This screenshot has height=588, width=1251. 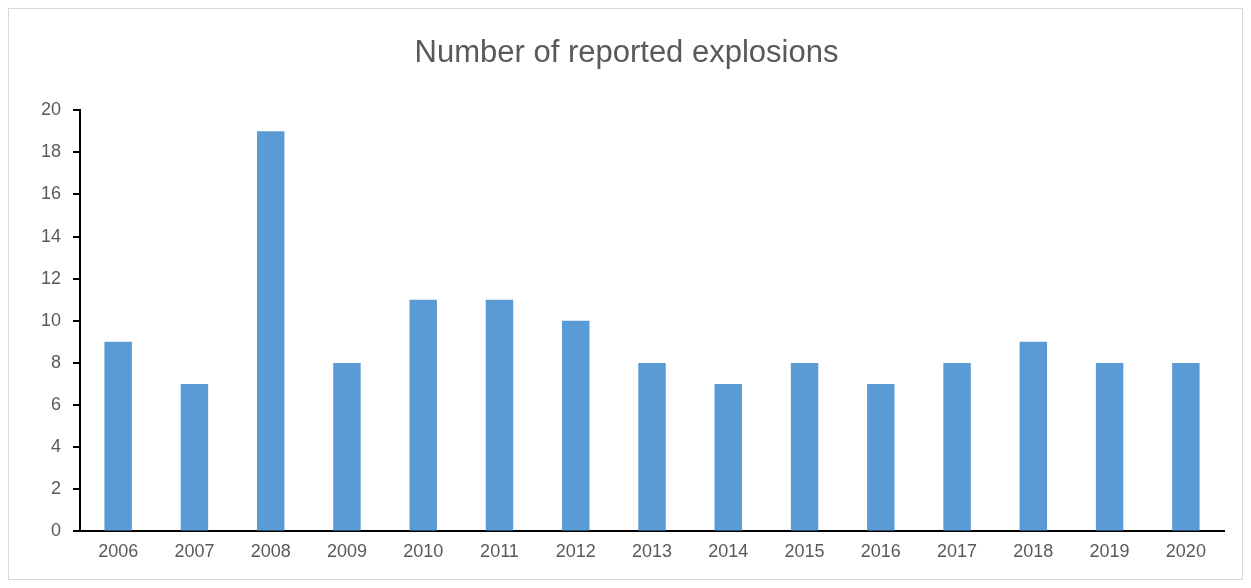 What do you see at coordinates (51, 193) in the screenshot?
I see `y-tick-label: 16` at bounding box center [51, 193].